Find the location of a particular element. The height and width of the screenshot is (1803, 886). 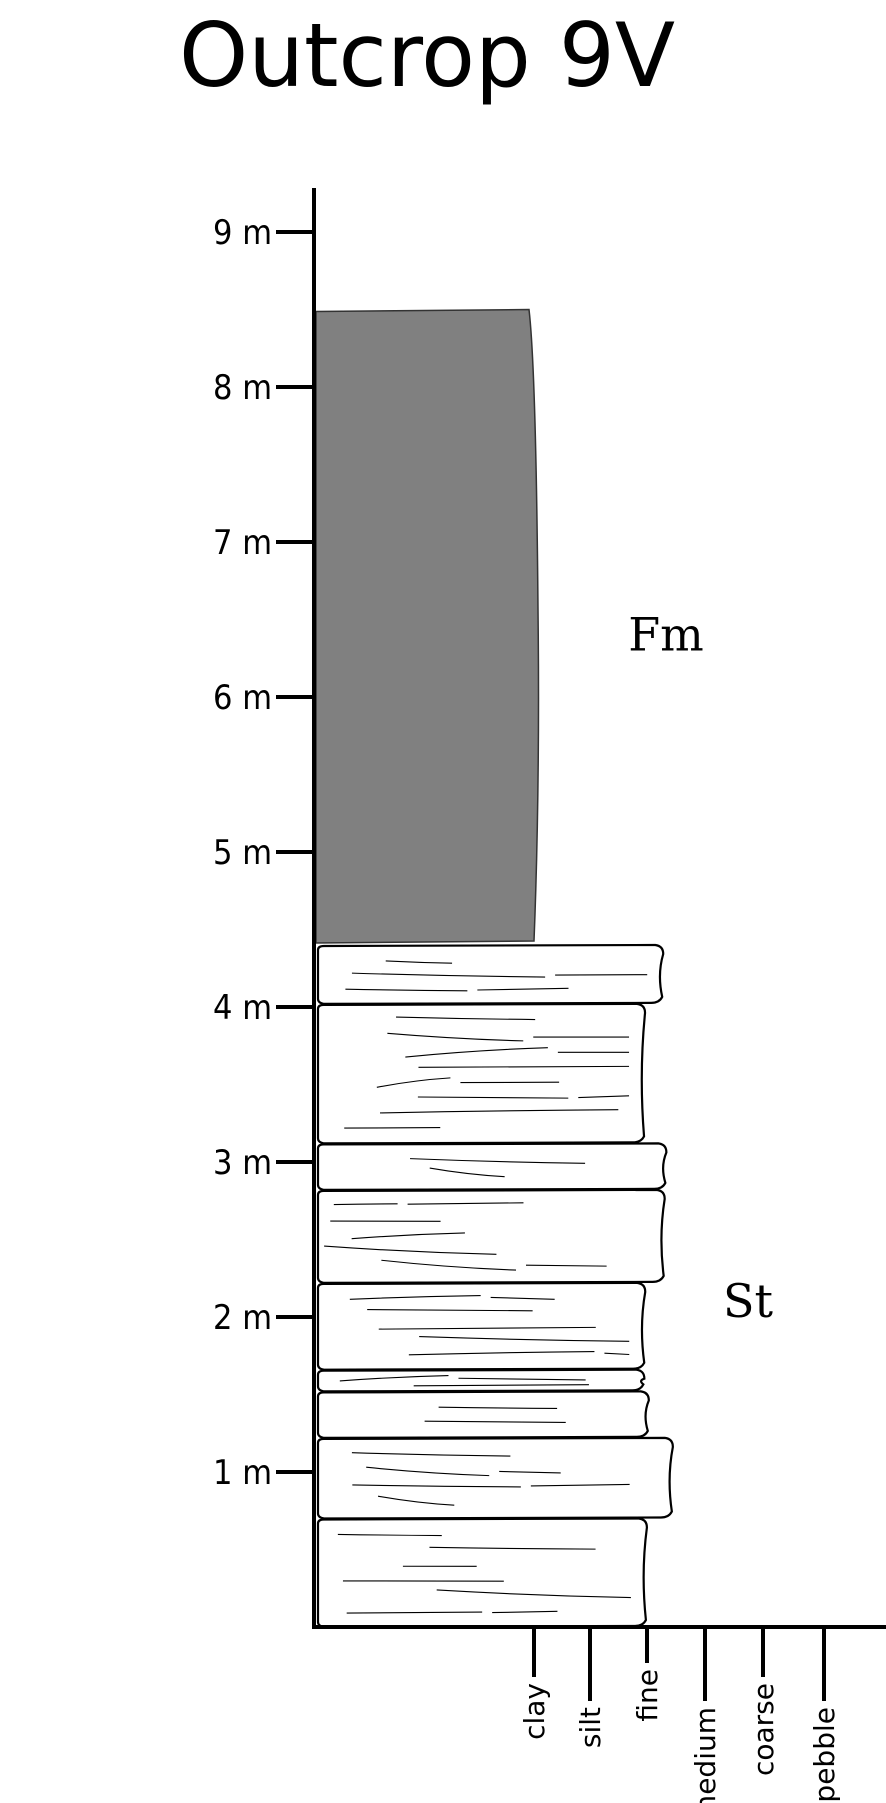

depth-tick-label: 7 m is located at coordinates (242, 543).